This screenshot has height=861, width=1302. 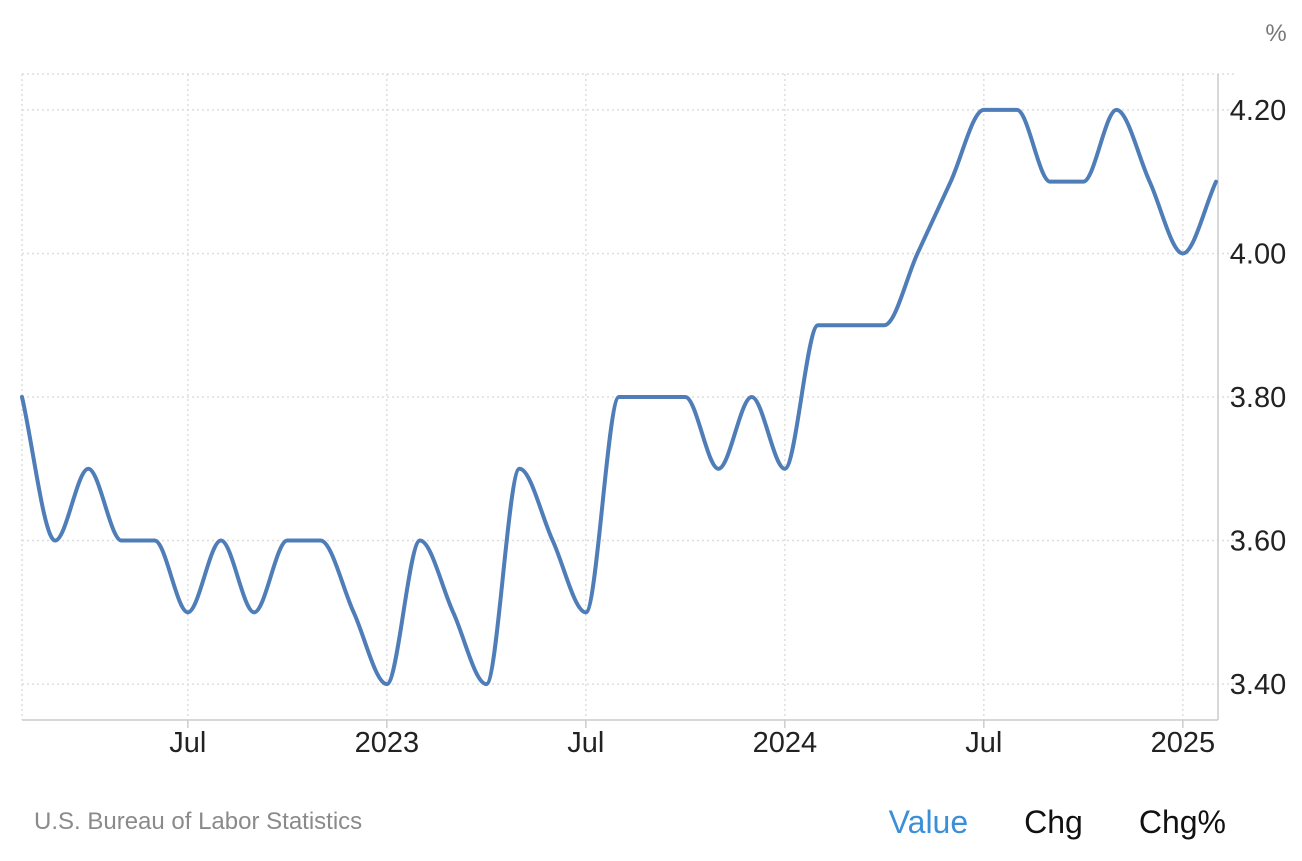 I want to click on x-tick-label: 2024, so click(x=785, y=743).